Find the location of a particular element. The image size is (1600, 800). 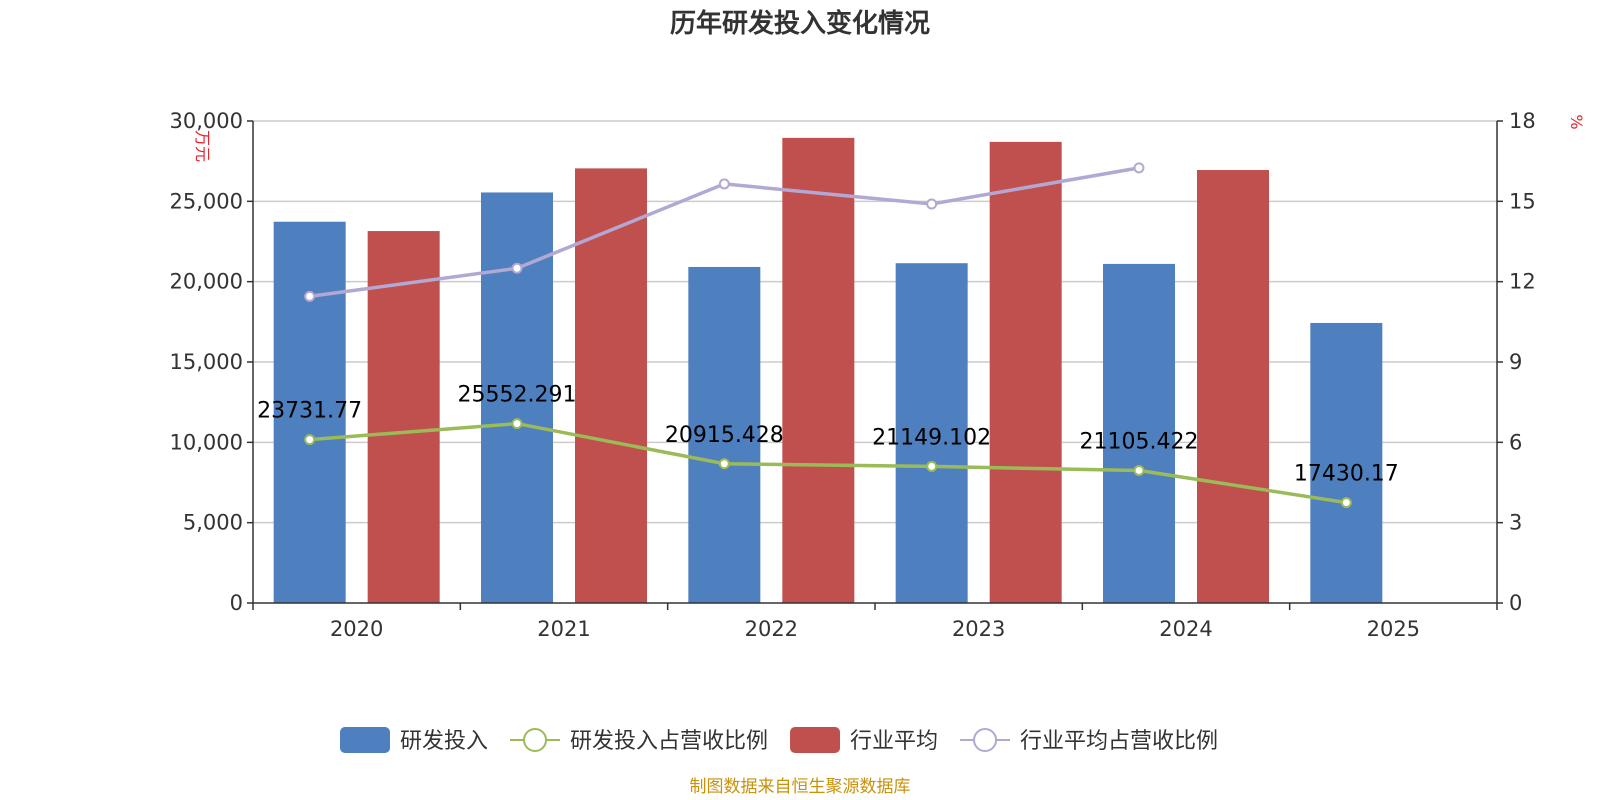

bar-rd-2023 is located at coordinates (931, 433).